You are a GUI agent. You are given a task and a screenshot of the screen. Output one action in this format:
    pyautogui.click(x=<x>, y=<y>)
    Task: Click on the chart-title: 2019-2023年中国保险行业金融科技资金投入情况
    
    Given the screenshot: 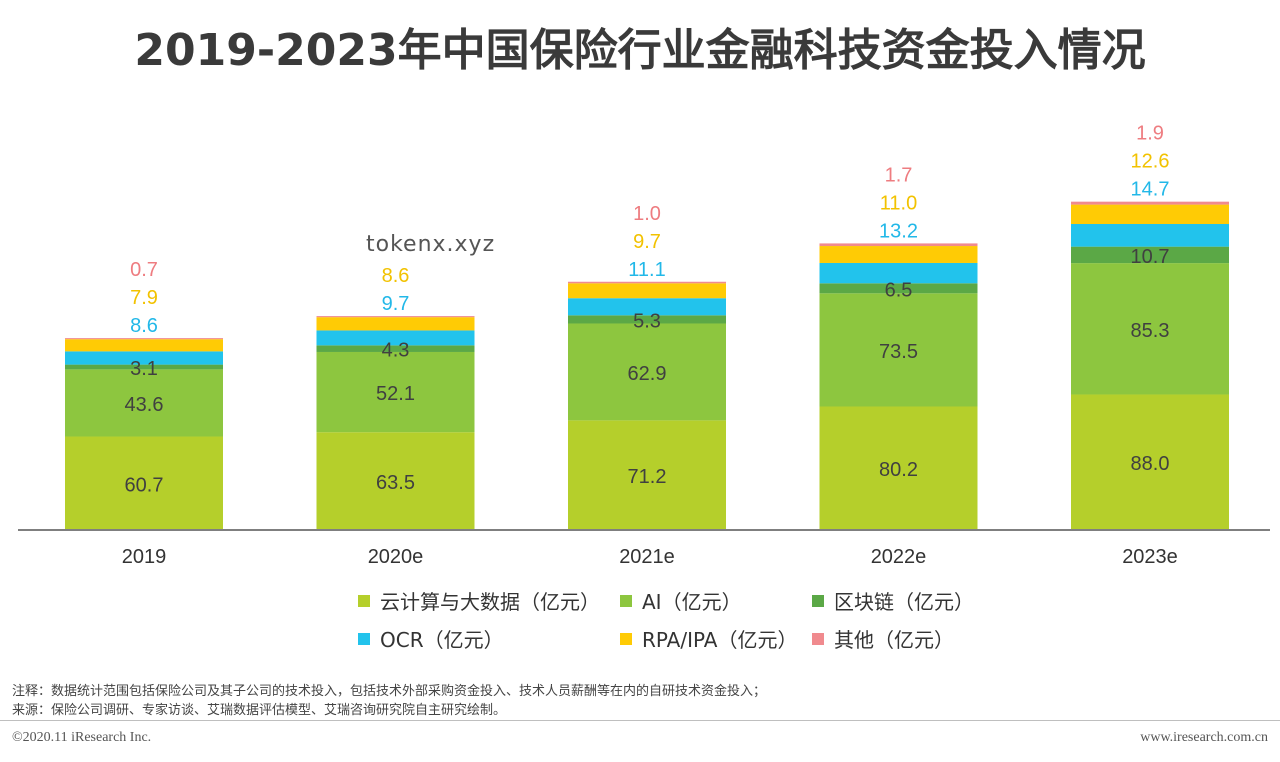 What is the action you would take?
    pyautogui.click(x=640, y=50)
    